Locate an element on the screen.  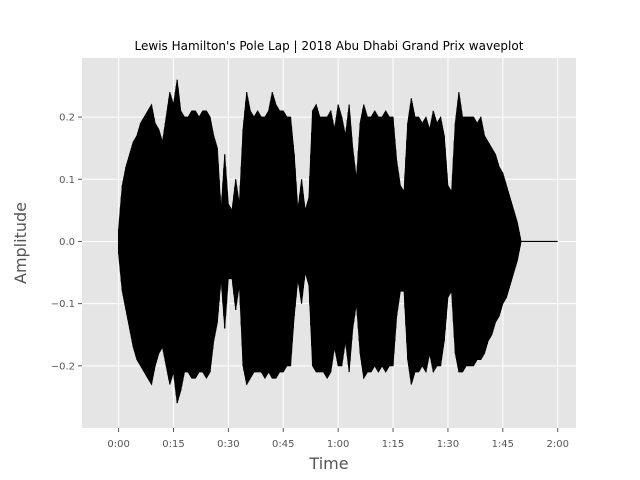
x-tick-label: 2:00 is located at coordinates (557, 444).